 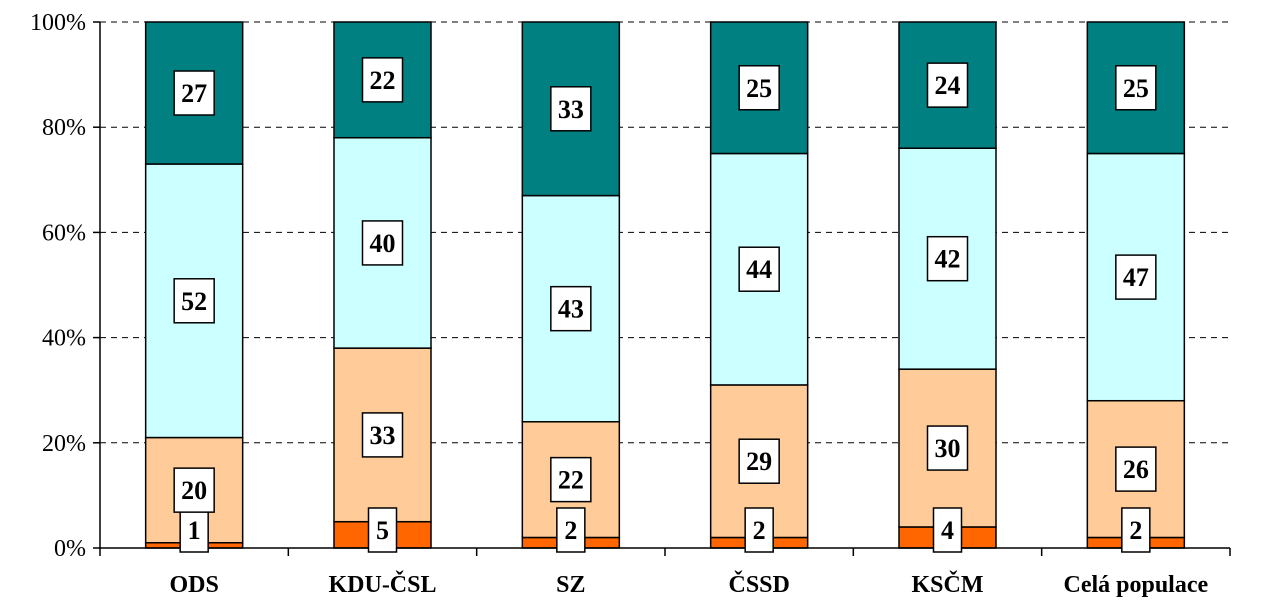 What do you see at coordinates (64, 444) in the screenshot?
I see `y-tick-label: 20%` at bounding box center [64, 444].